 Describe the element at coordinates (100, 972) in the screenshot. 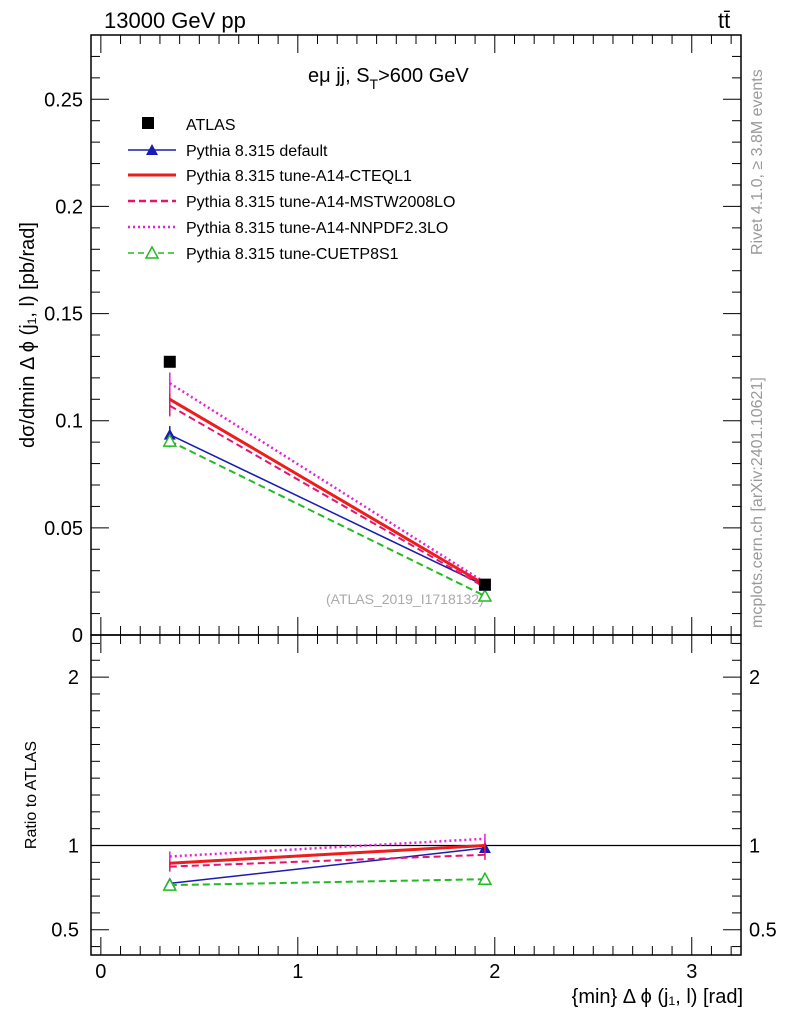

I see `xtick-label: 0` at that location.